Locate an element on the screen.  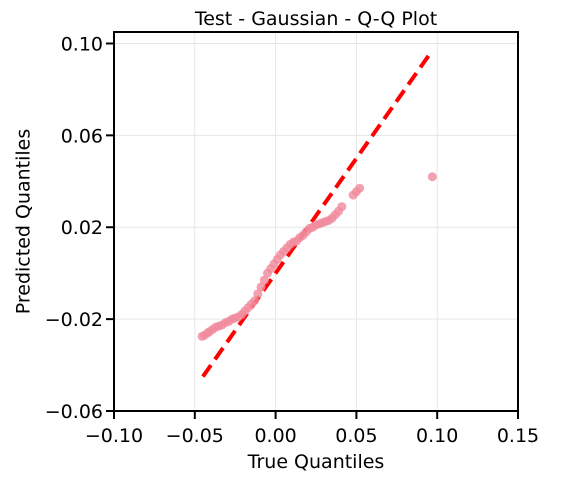
x-tick-label: 0.05 is located at coordinates (356, 436).